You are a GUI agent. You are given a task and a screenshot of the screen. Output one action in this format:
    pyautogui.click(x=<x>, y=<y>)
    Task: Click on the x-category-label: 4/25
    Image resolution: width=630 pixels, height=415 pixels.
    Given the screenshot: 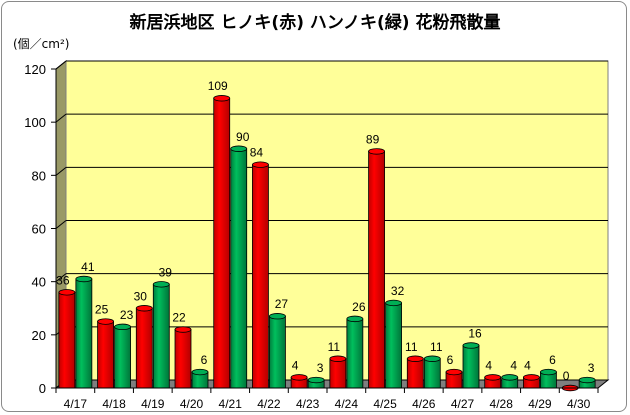 What is the action you would take?
    pyautogui.click(x=385, y=404)
    